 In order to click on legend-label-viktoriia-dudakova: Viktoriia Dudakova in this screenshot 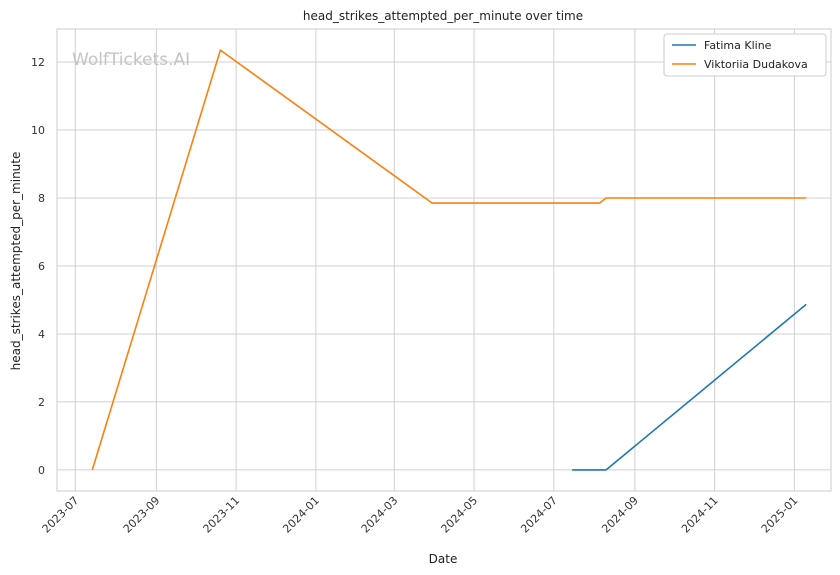, I will do `click(756, 64)`.